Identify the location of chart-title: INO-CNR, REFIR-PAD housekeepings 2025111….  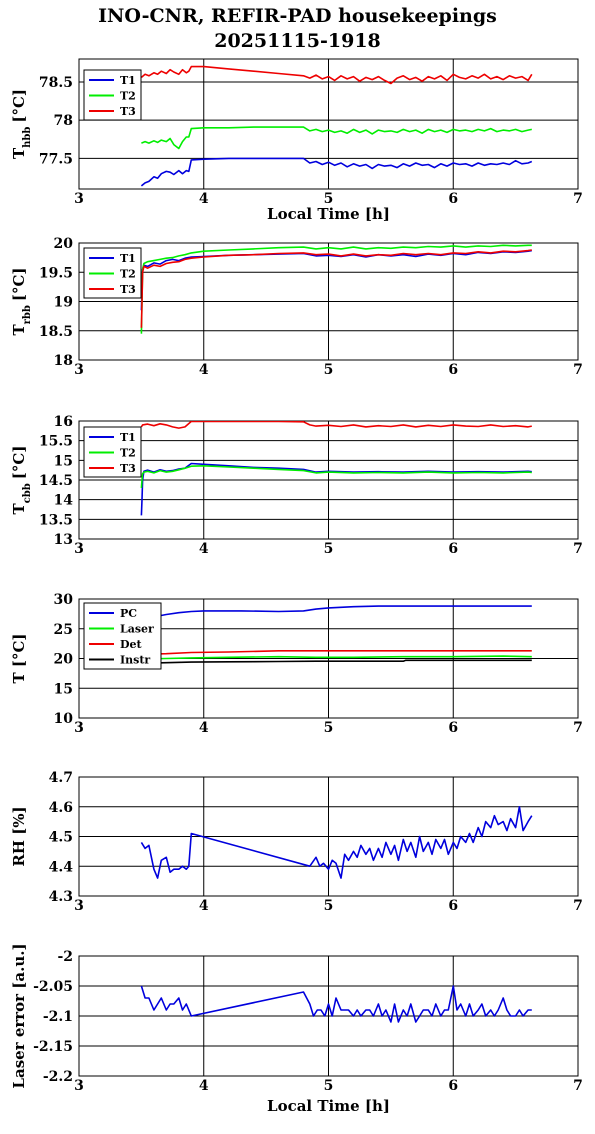
(297, 29).